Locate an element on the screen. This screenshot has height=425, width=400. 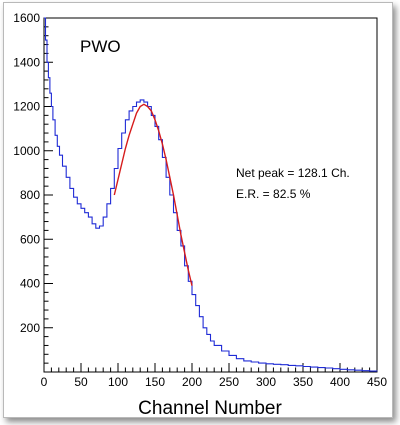
x-tick-label: 200 is located at coordinates (192, 382).